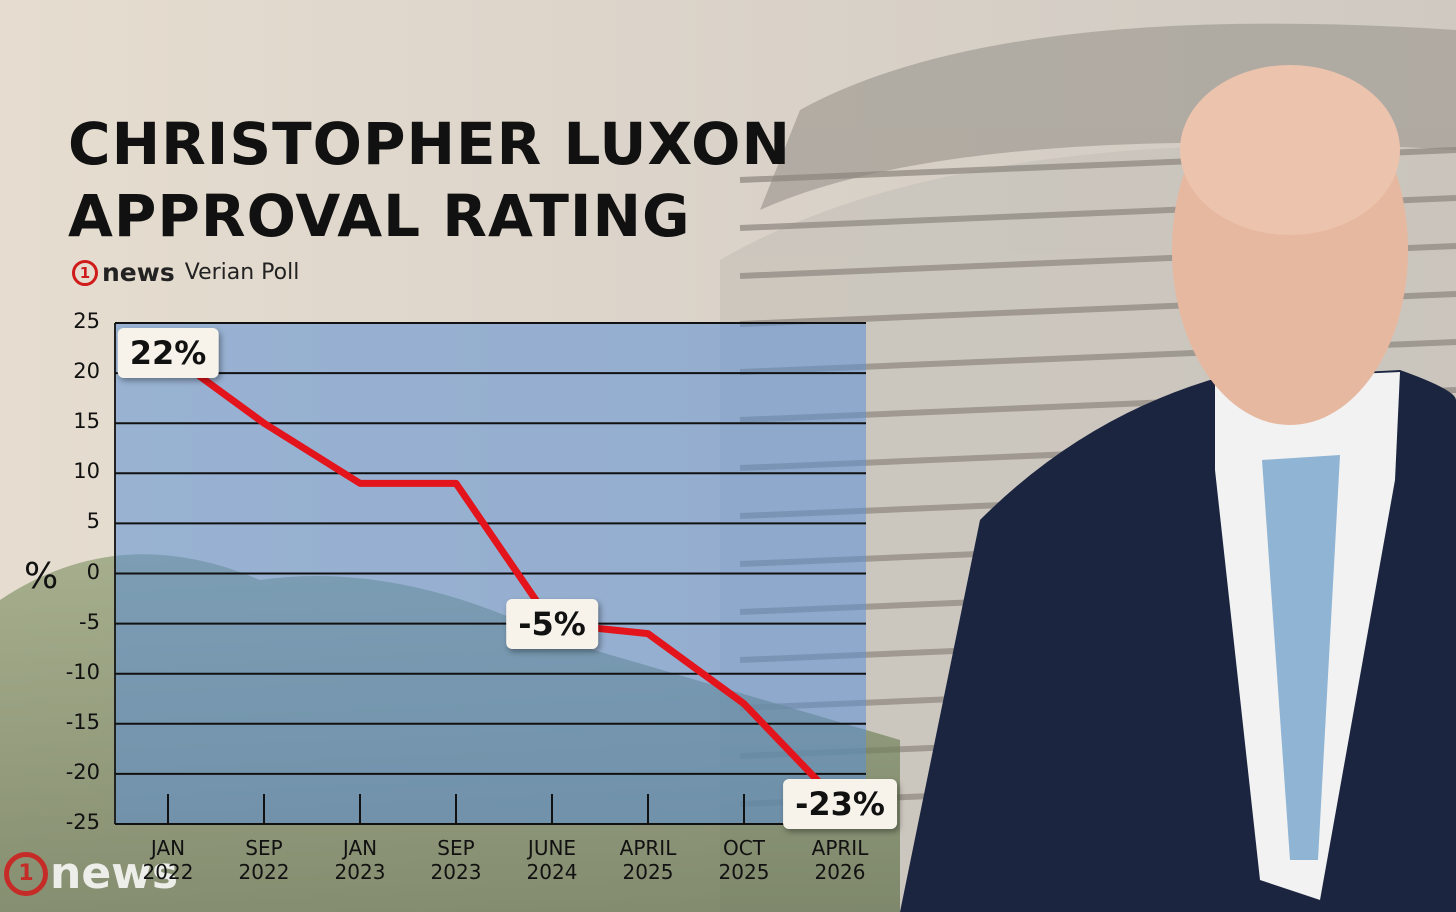 The width and height of the screenshot is (1456, 912). I want to click on y-tick-label: 0, so click(93, 571).